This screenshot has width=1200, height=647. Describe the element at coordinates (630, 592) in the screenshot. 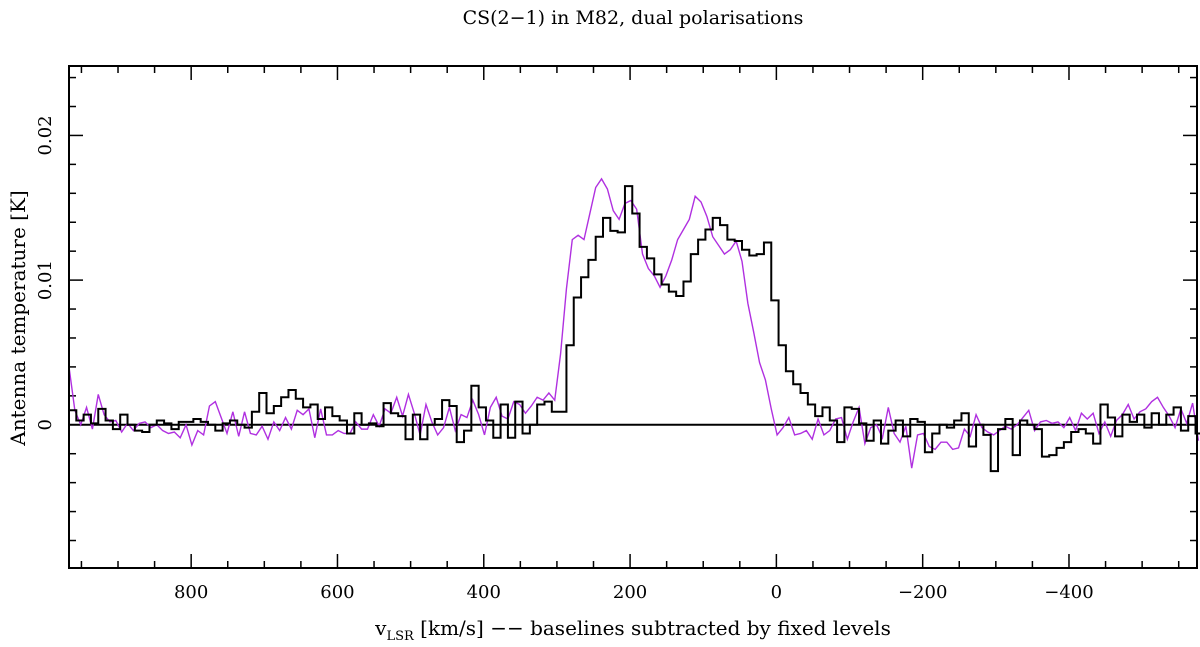

I see `x-tick-label: 200` at that location.